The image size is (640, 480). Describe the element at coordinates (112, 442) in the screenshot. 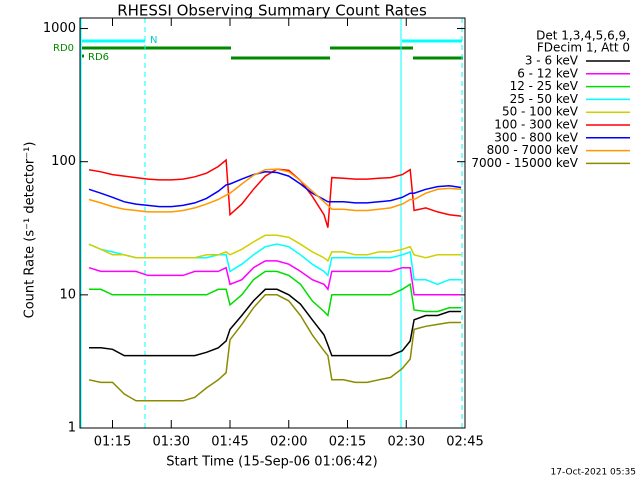

I see `x-tick-label: 01:15` at that location.